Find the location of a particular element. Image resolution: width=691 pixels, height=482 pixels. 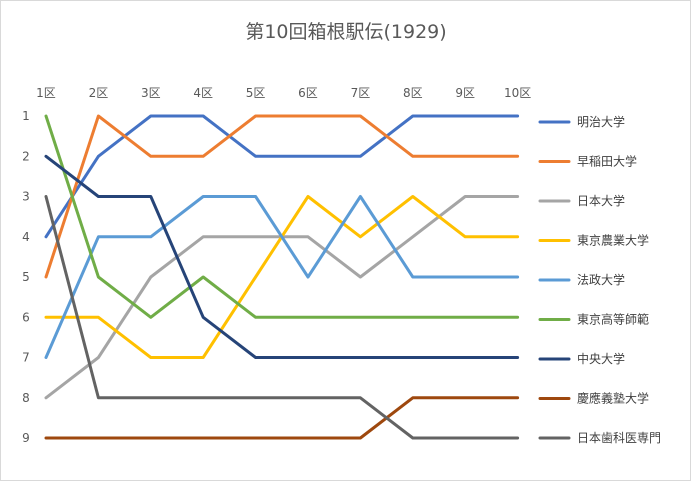

x-tick-label: 4区 is located at coordinates (203, 93).